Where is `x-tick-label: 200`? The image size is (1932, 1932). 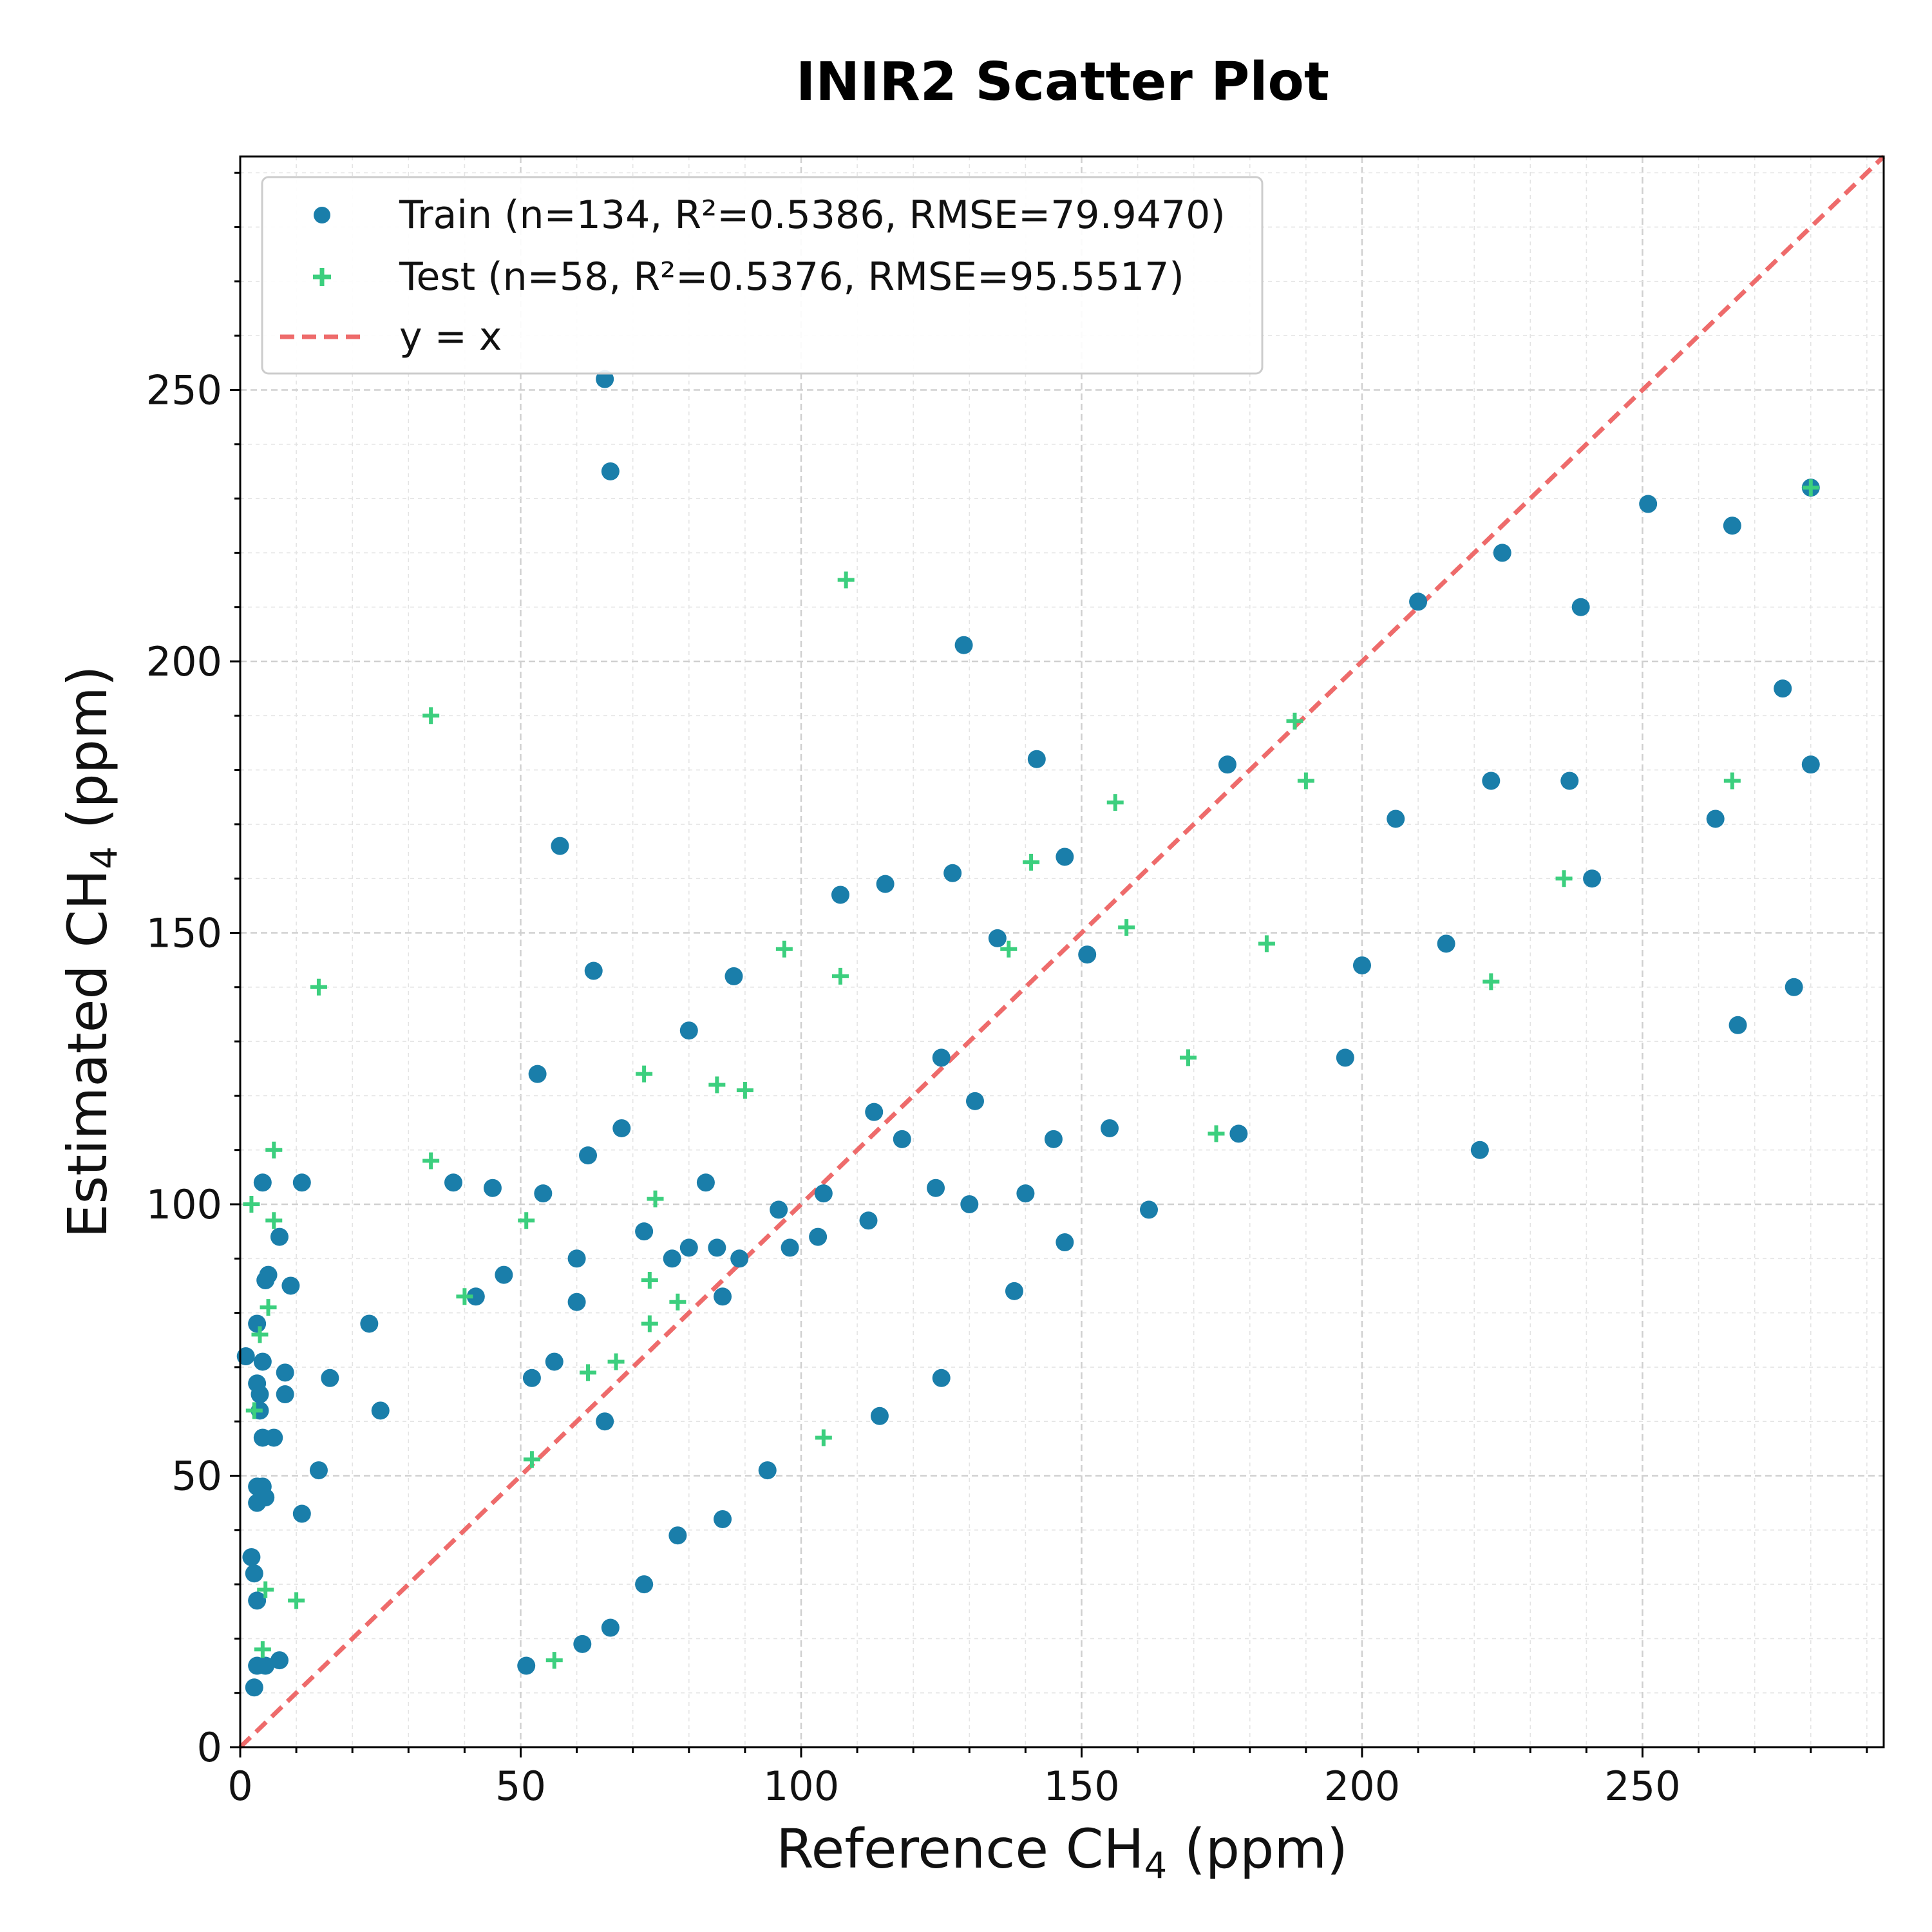 x-tick-label: 200 is located at coordinates (1362, 1787).